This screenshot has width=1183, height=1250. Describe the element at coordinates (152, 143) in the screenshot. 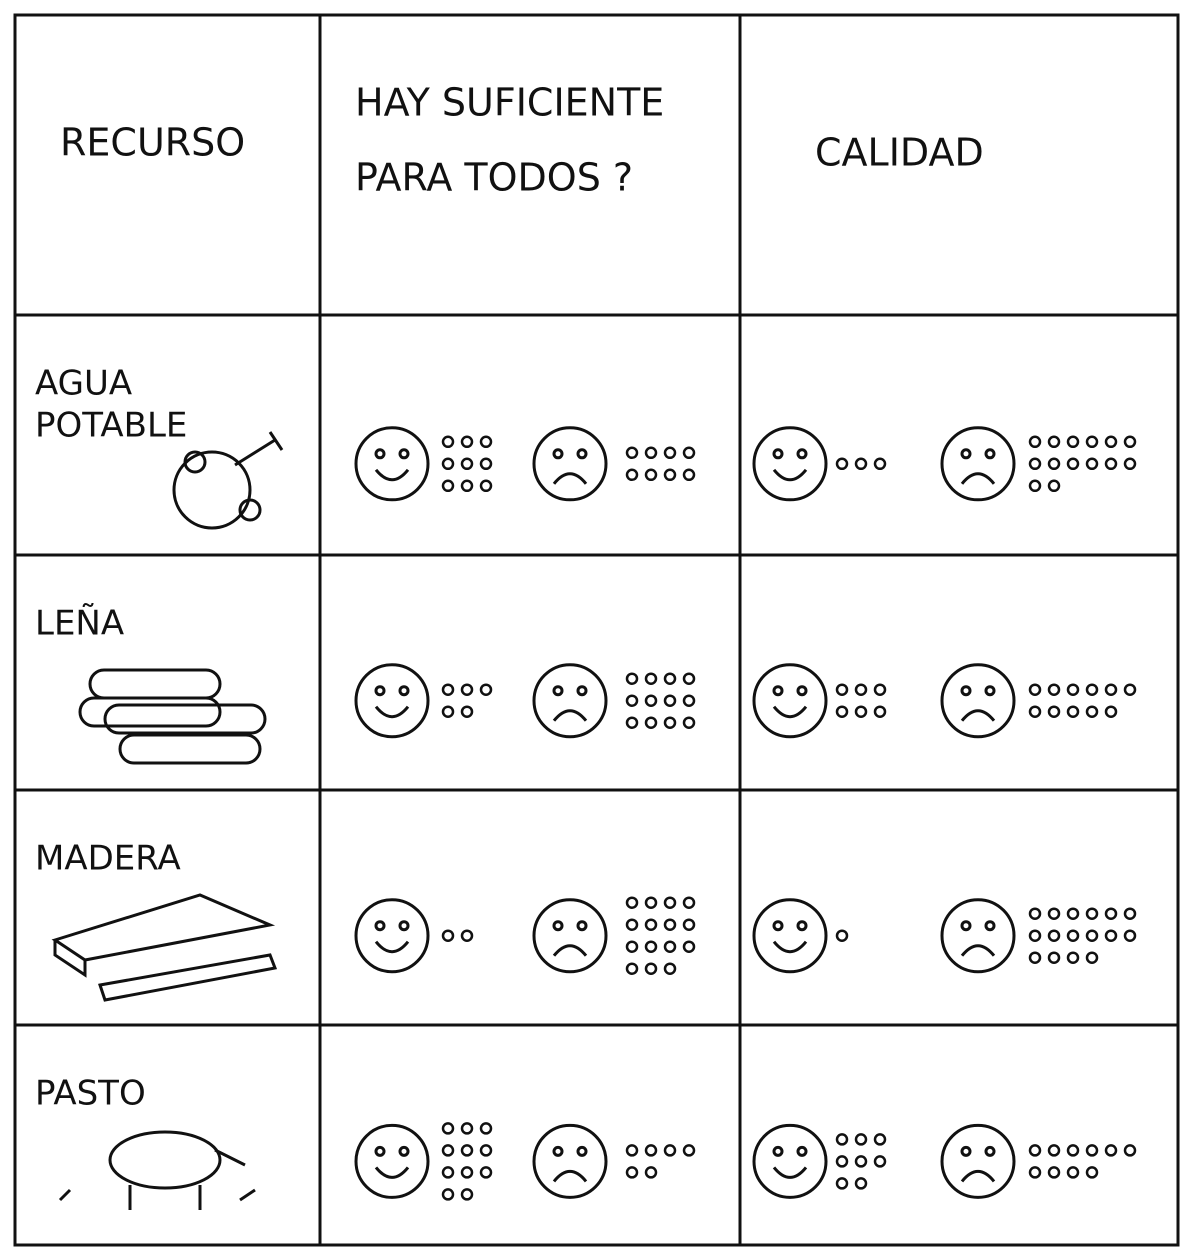

I see `header-text: RECURSO` at that location.